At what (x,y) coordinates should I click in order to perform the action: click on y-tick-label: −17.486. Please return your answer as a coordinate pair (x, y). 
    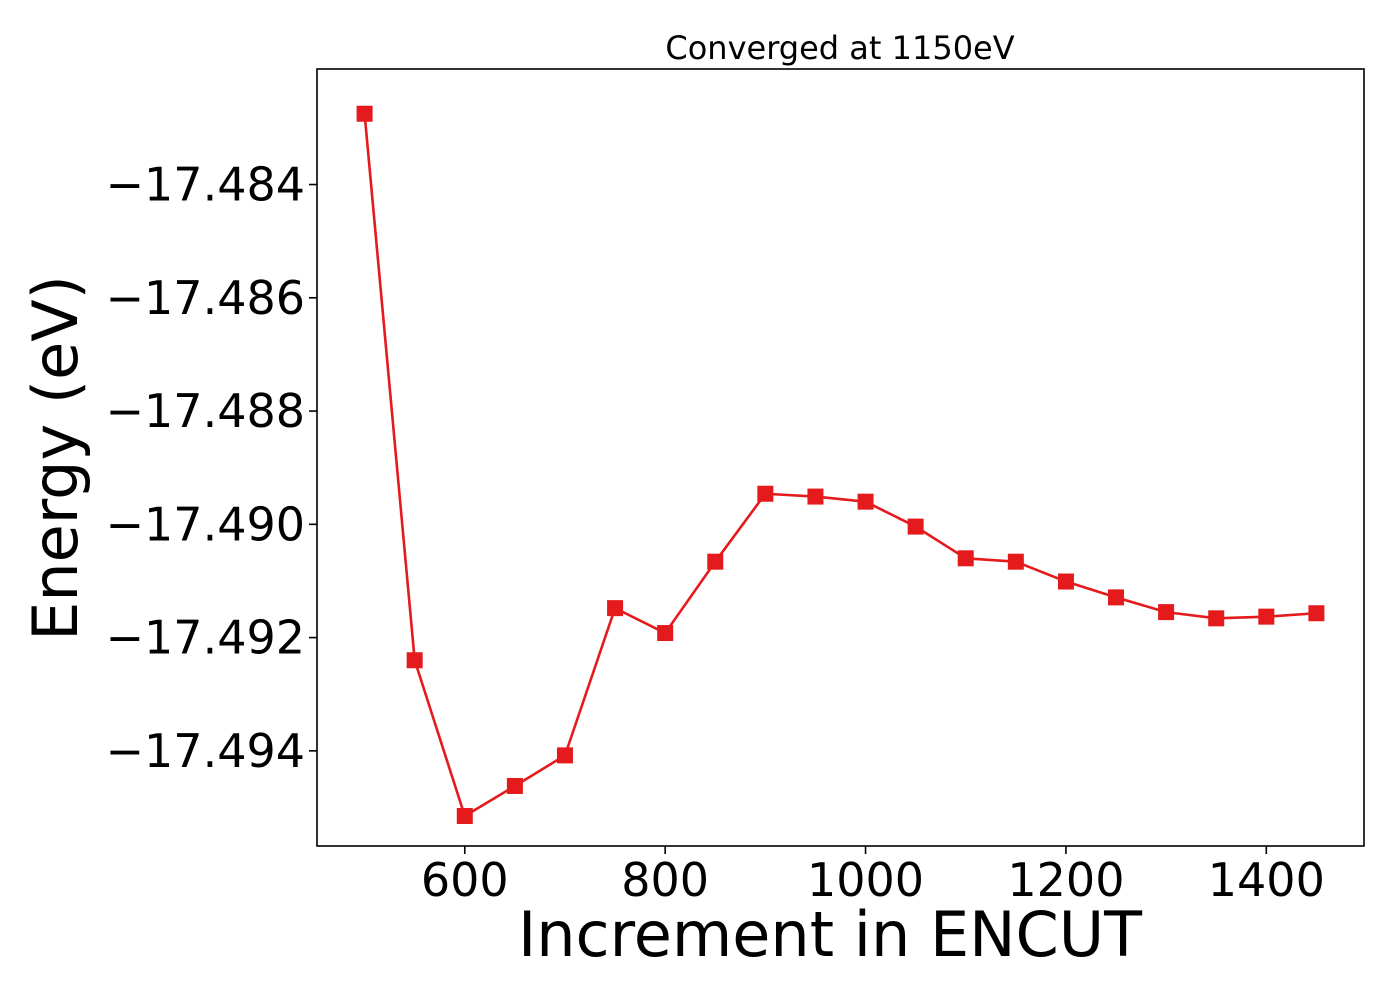
    Looking at the image, I should click on (206, 298).